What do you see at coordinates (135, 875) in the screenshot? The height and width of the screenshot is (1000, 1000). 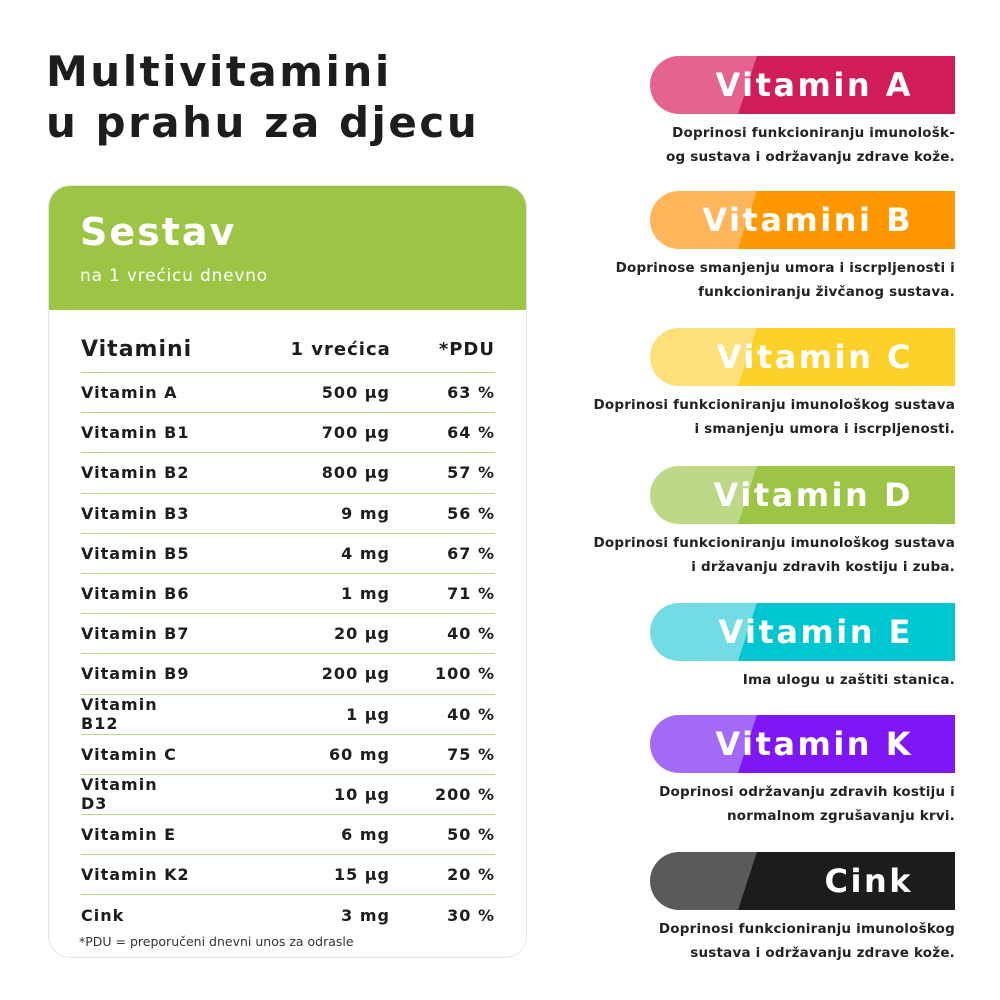 I see `cell-name: Vitamin K2` at bounding box center [135, 875].